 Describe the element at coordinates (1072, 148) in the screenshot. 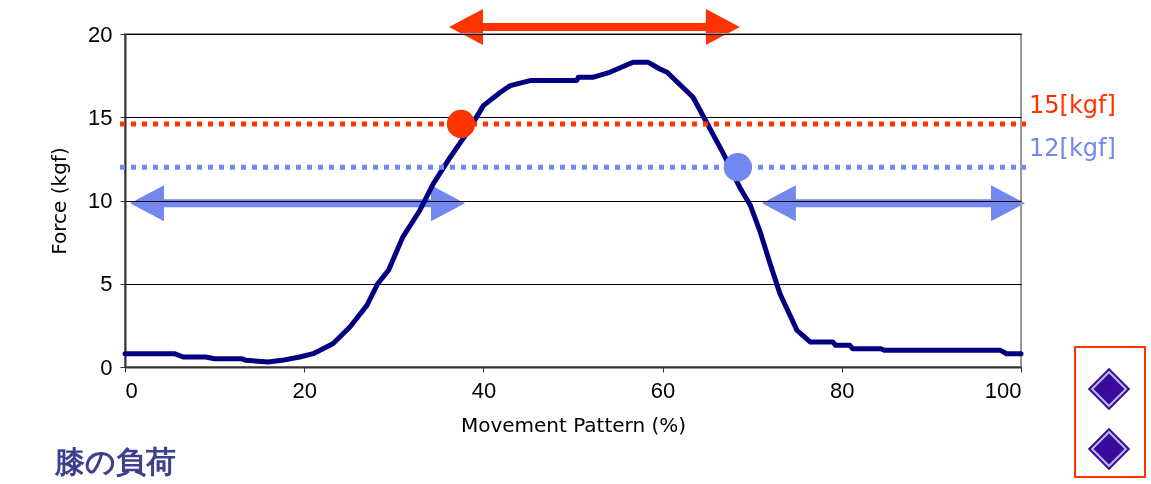

I see `ref-line-label: 12[kgf]` at that location.